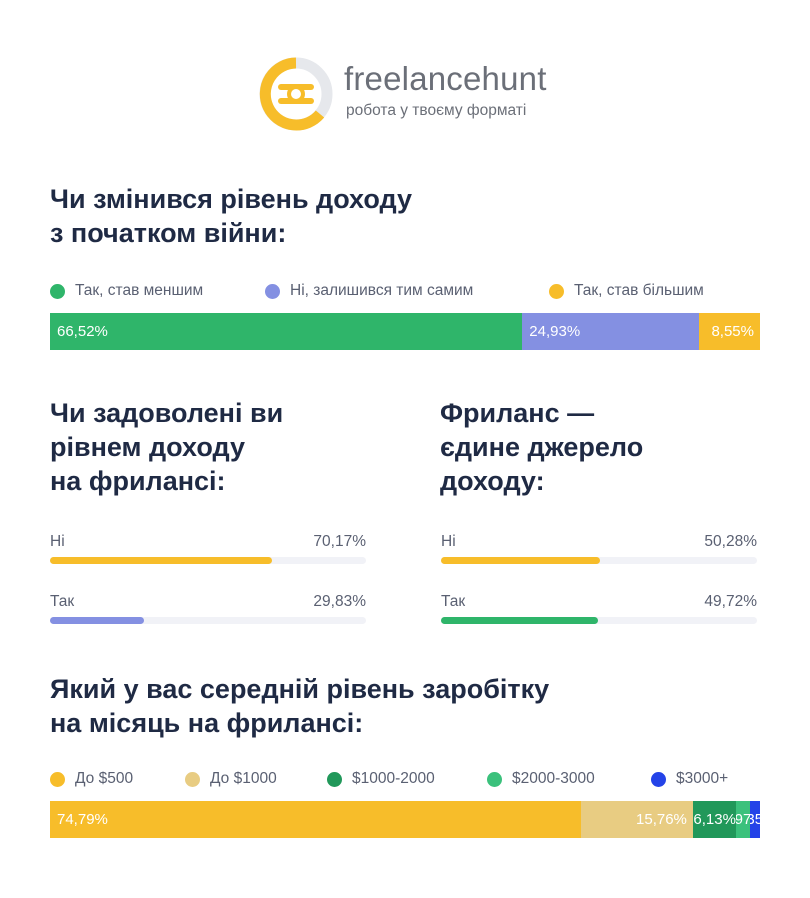  I want to click on legend-label: $1000-2000, so click(393, 778).